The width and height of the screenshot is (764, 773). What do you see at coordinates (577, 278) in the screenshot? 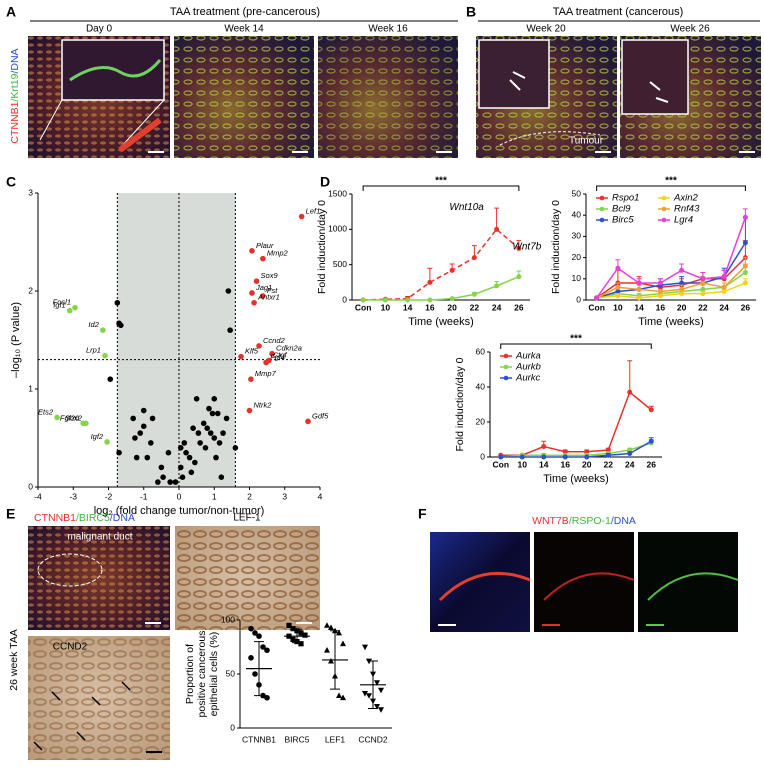
I see `y-tick-label: 10` at bounding box center [577, 278].